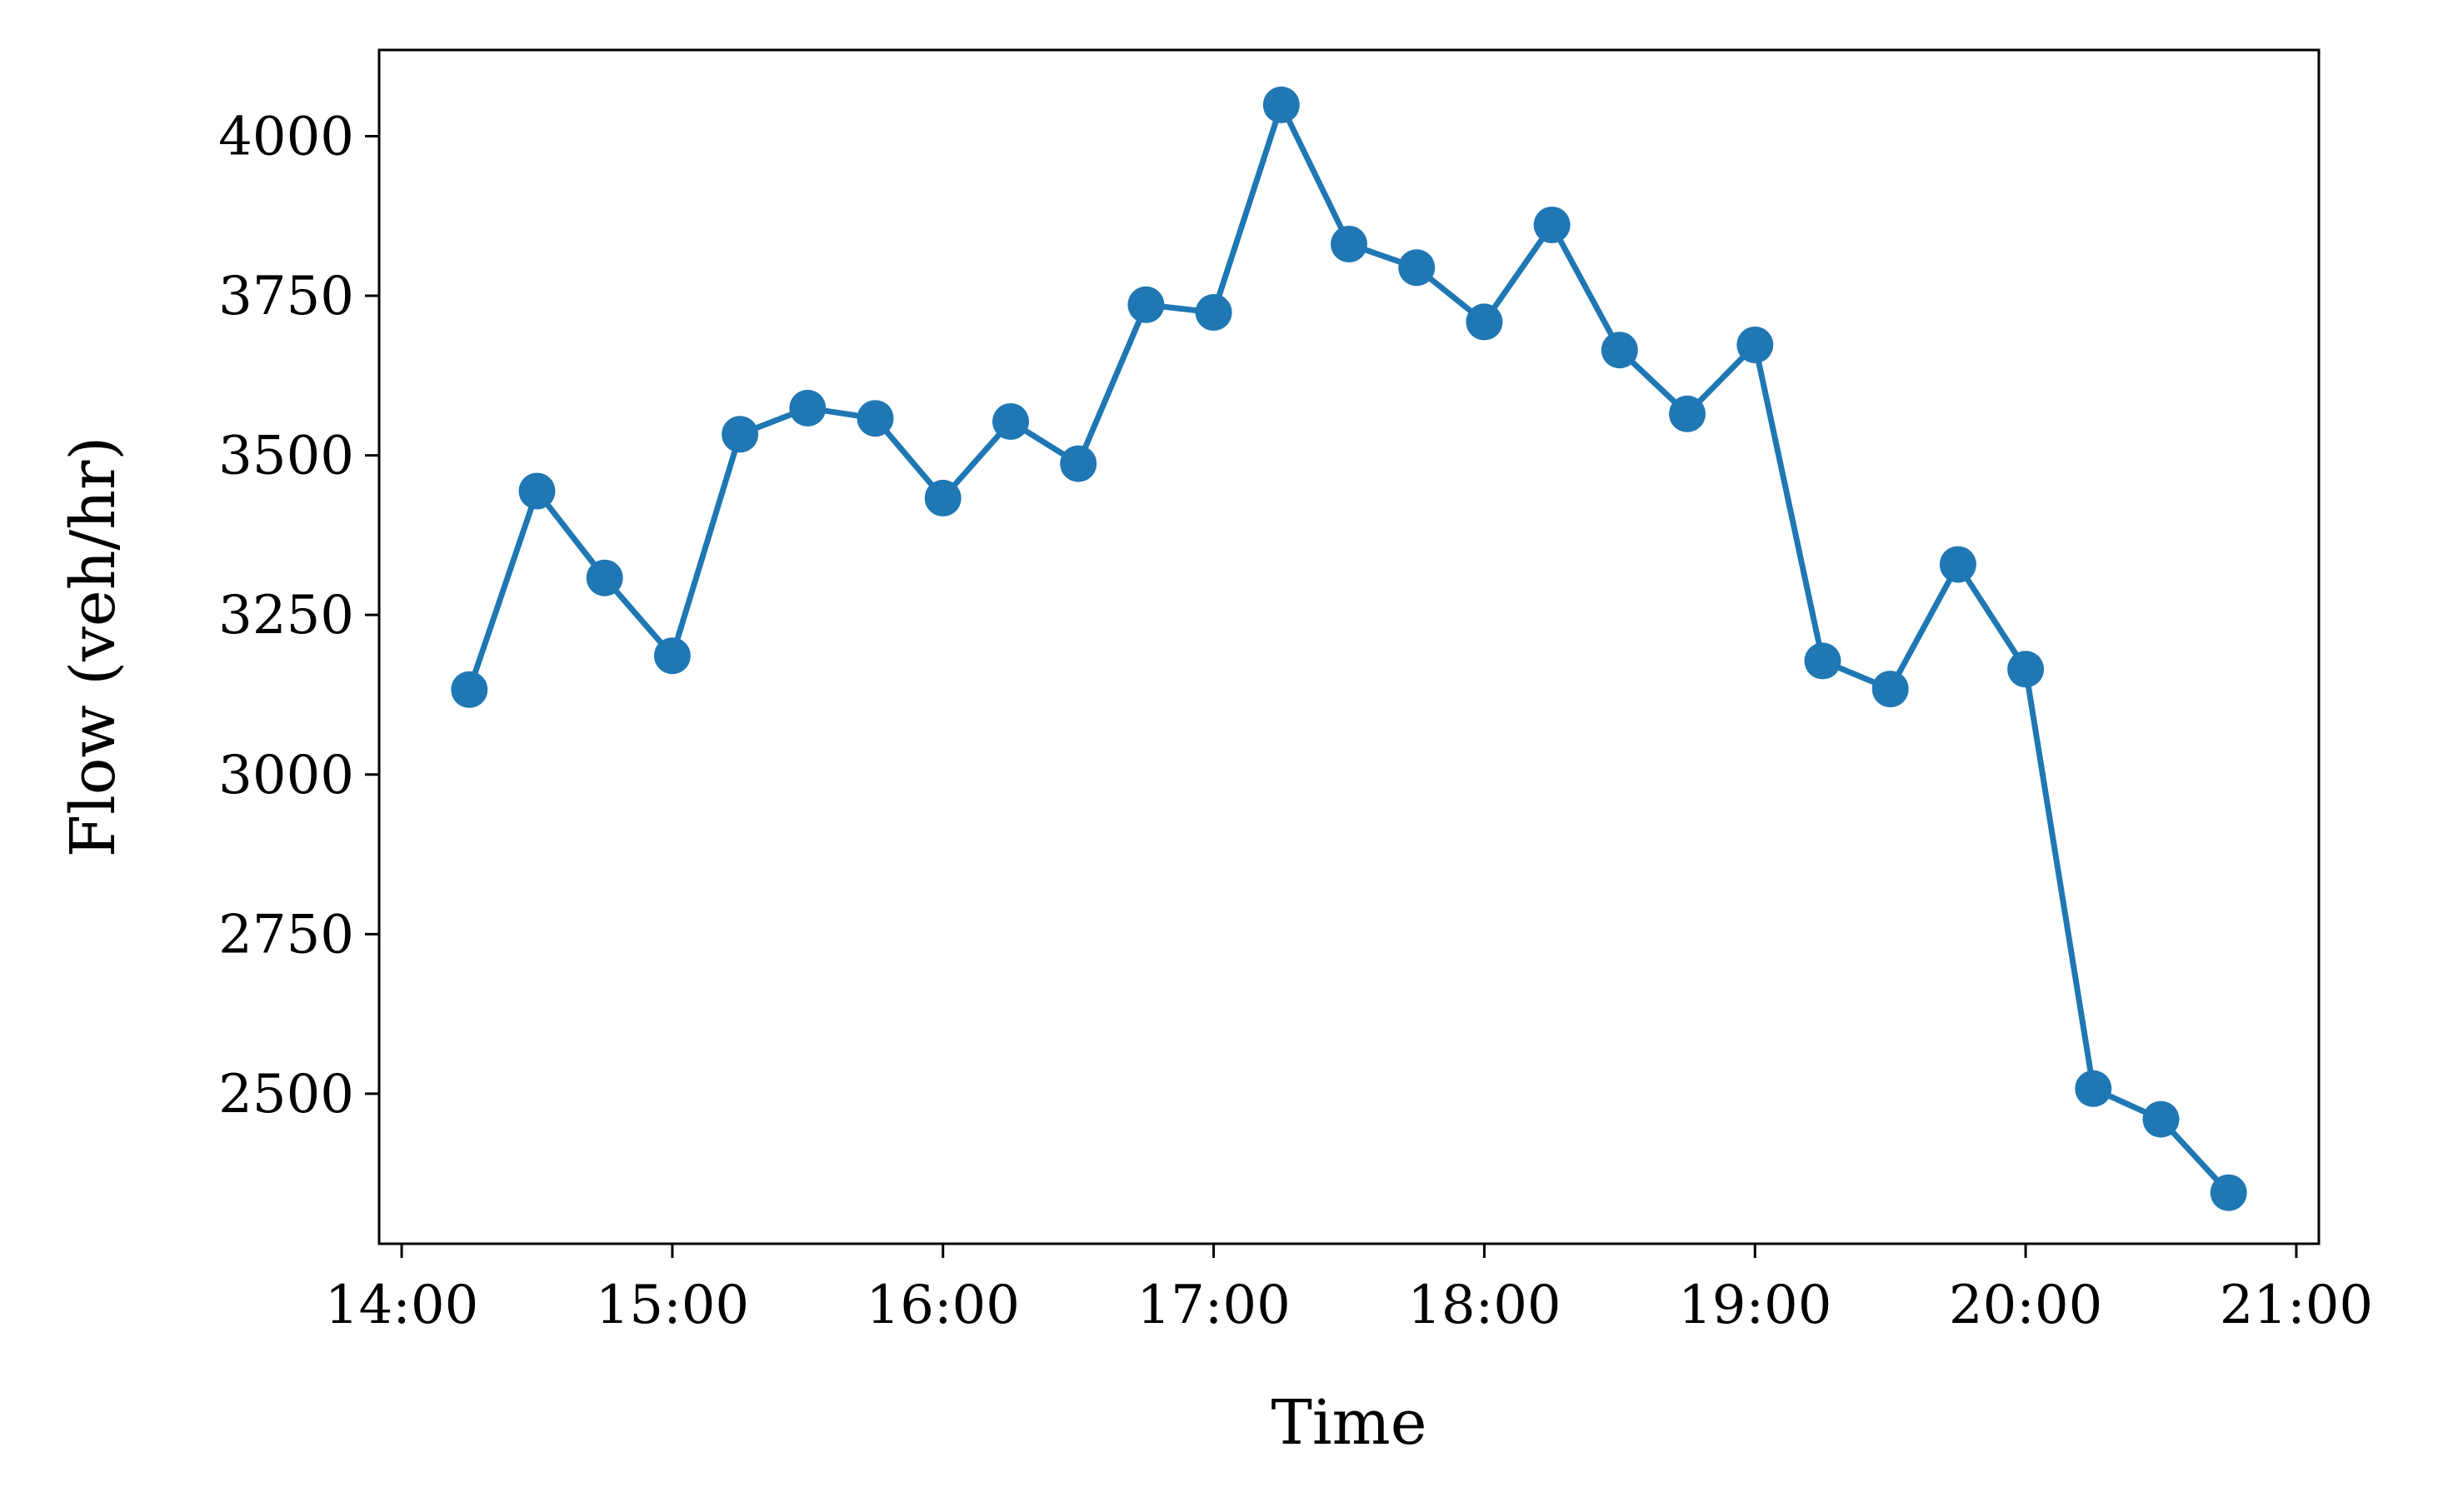 The image size is (2443, 1512). I want to click on y-tick-label: 4000, so click(286, 136).